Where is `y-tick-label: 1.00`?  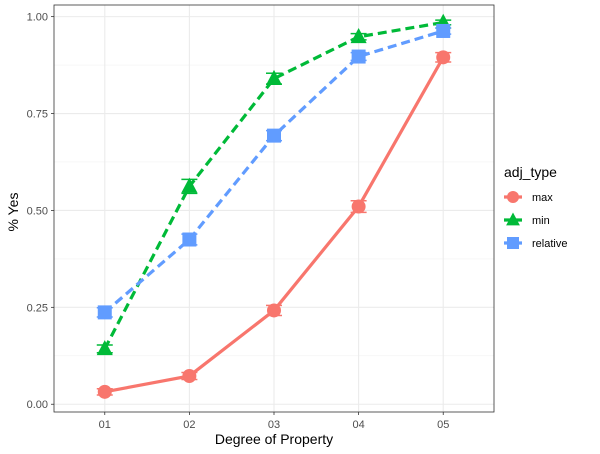
y-tick-label: 1.00 is located at coordinates (37, 18).